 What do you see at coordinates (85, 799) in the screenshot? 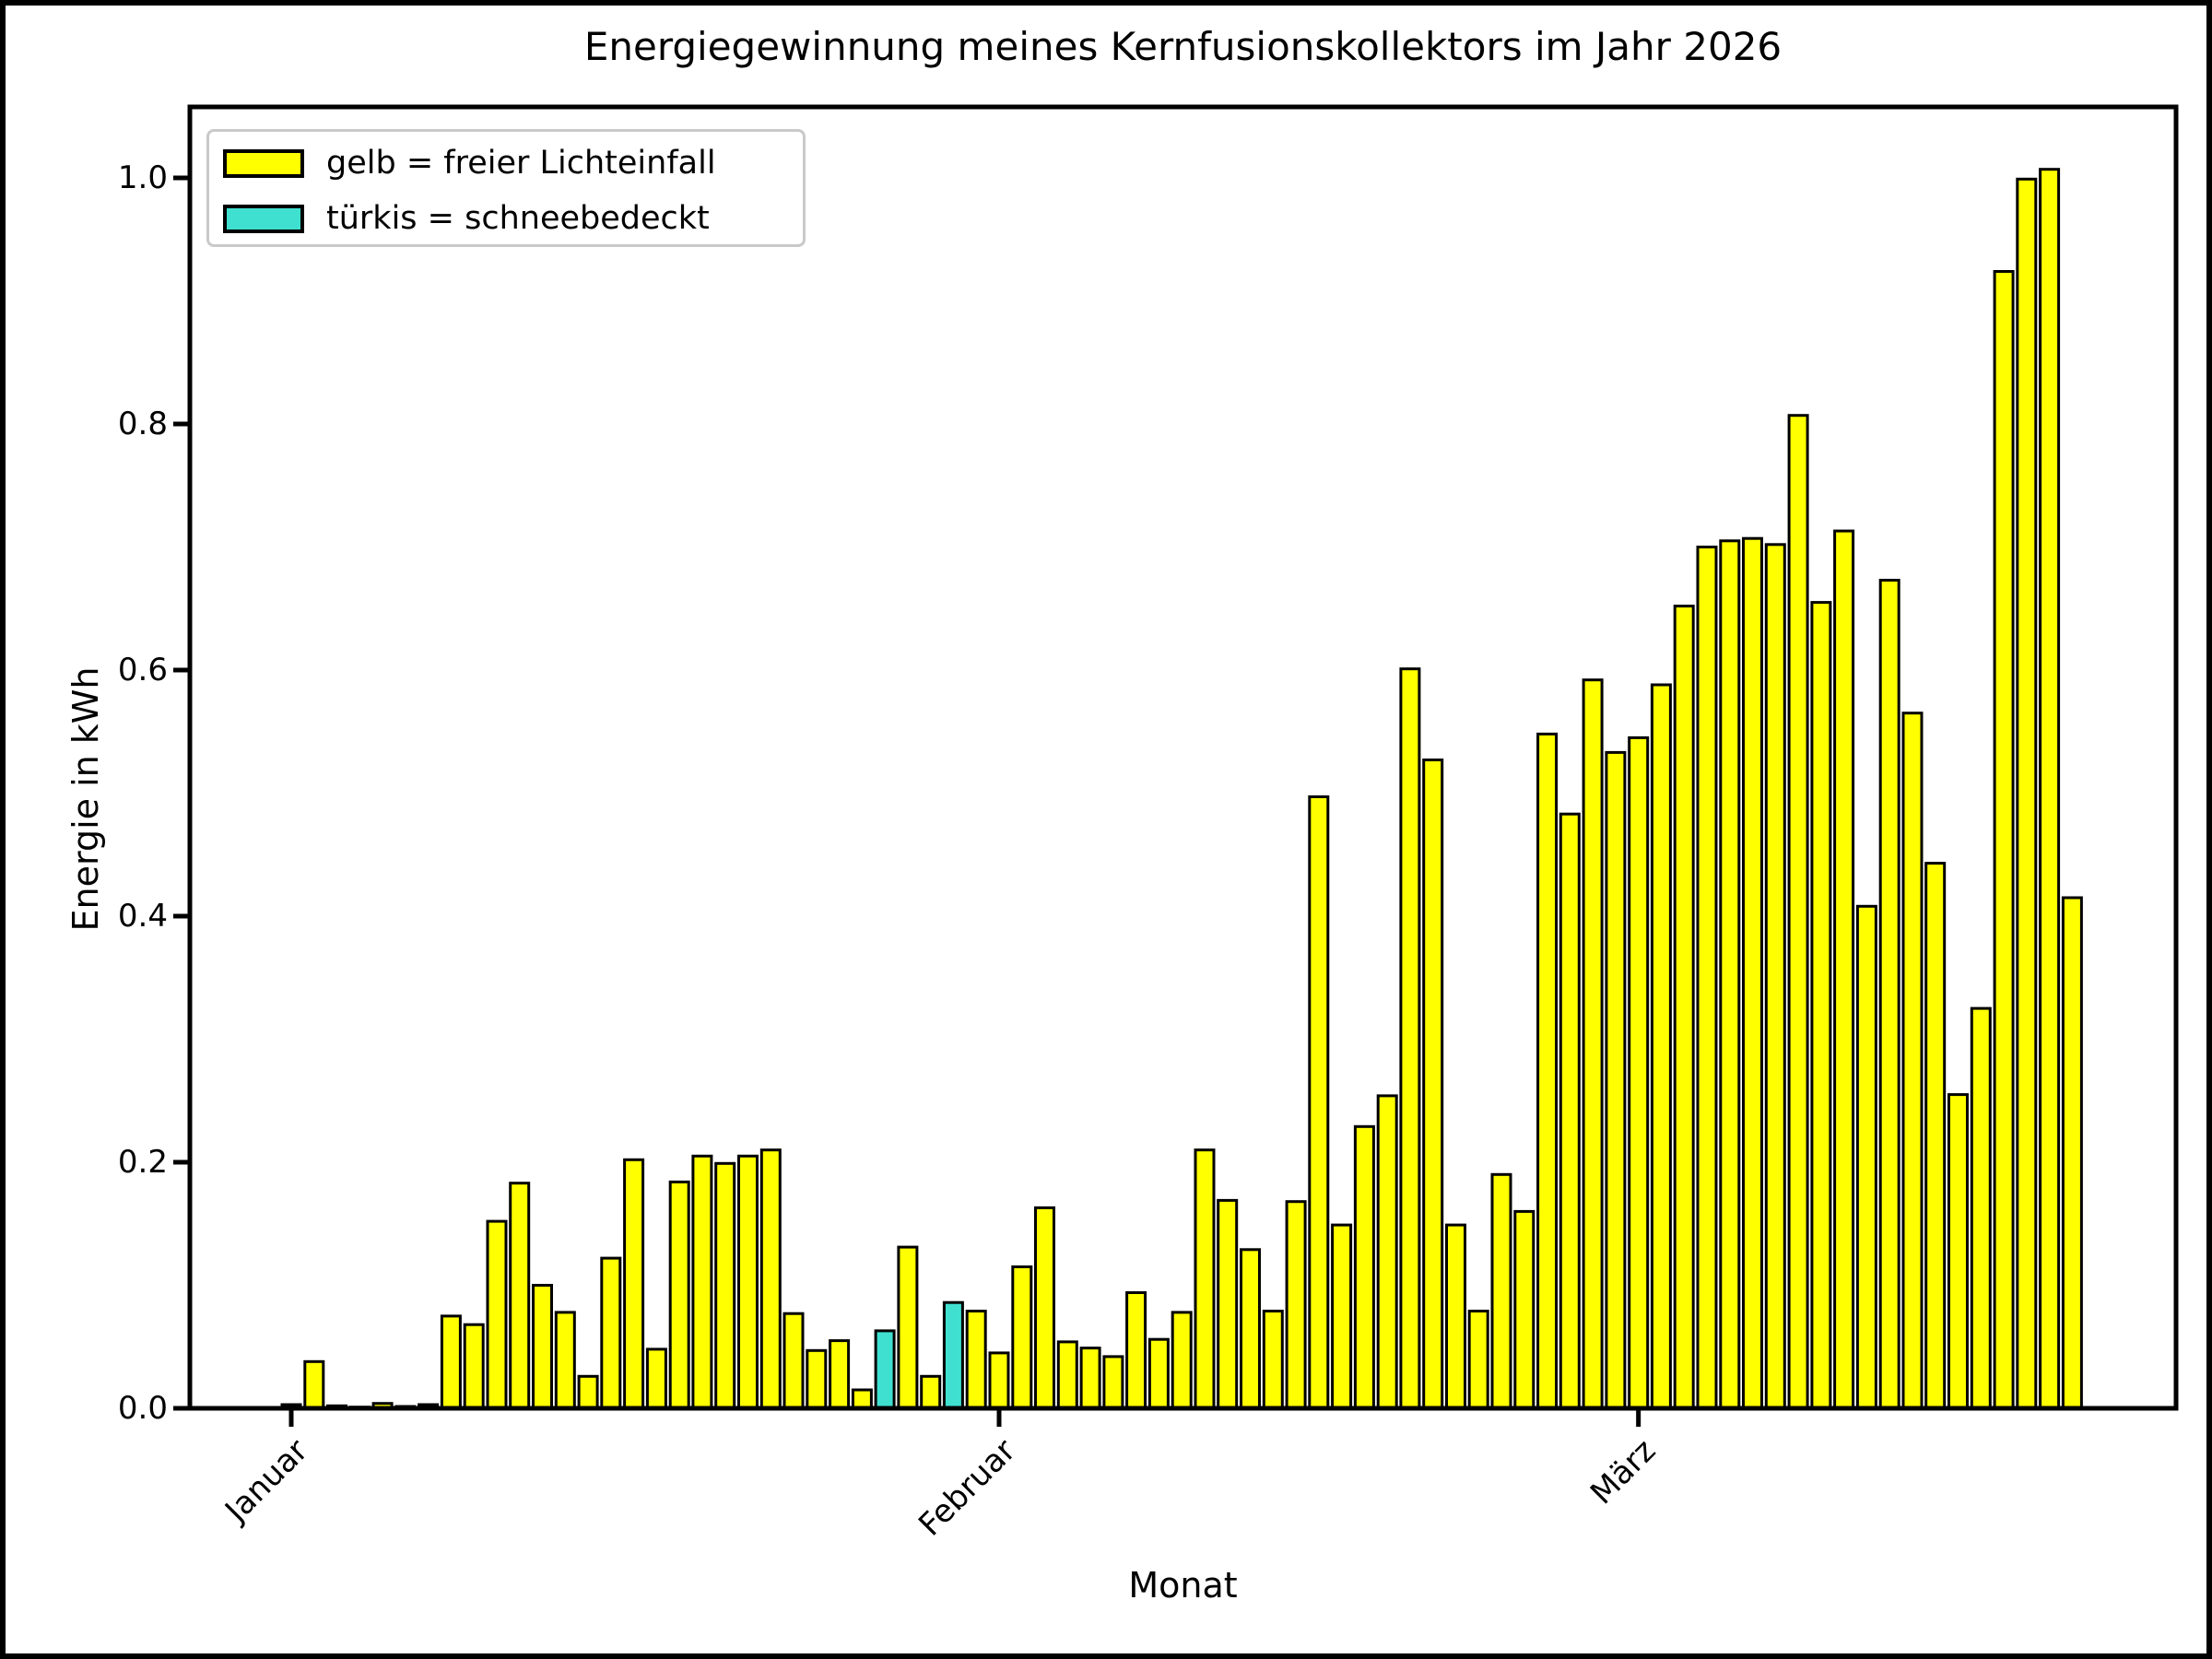
I see `y-axis-label: Energie in kWh` at bounding box center [85, 799].